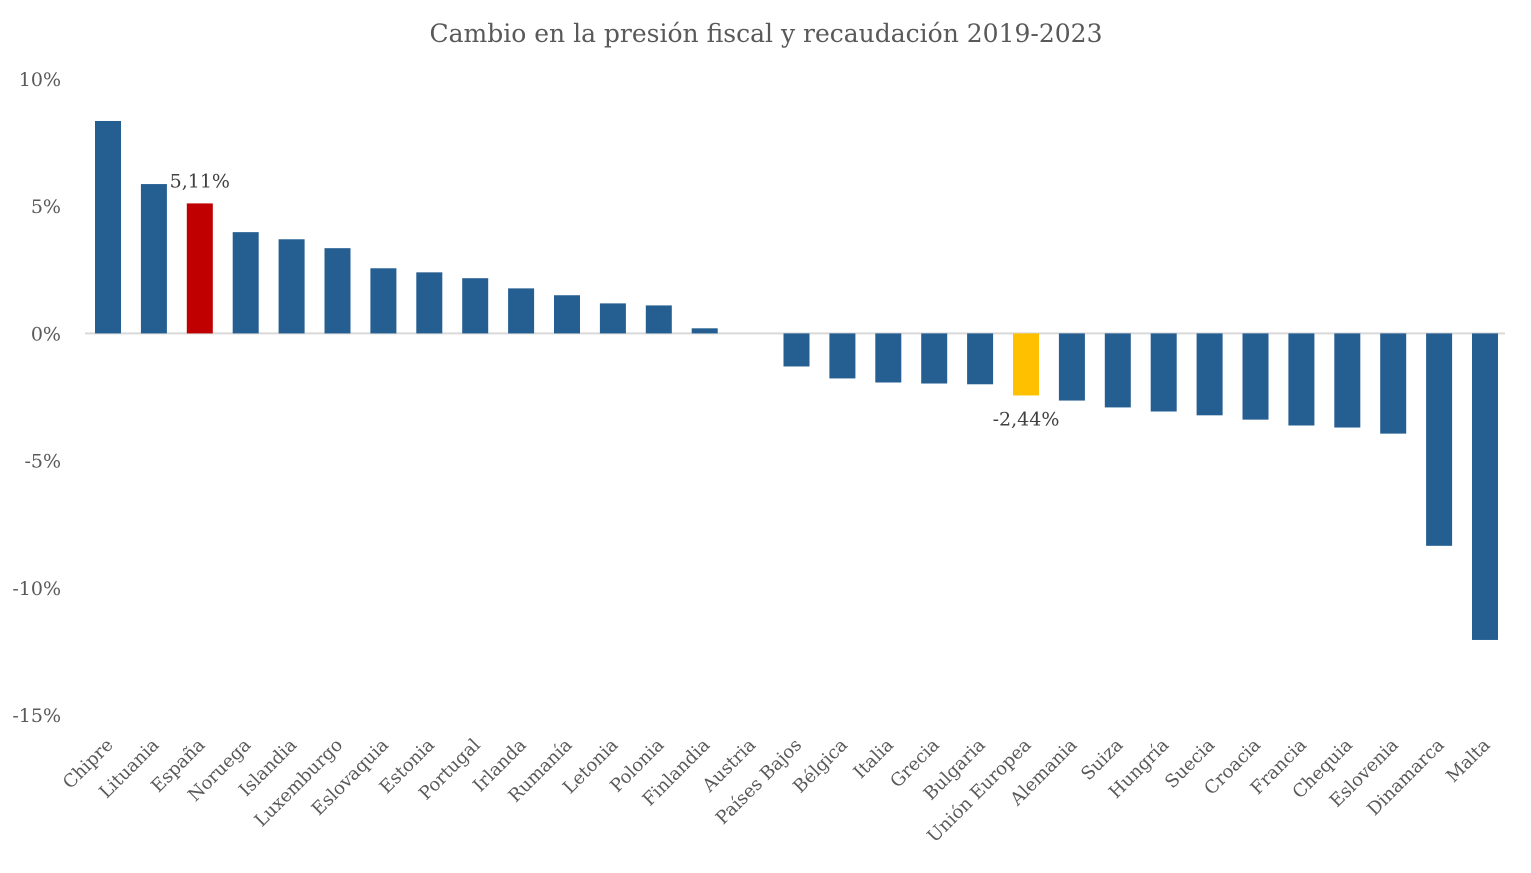 Image resolution: width=1531 pixels, height=873 pixels. I want to click on bar-polonia, so click(658, 319).